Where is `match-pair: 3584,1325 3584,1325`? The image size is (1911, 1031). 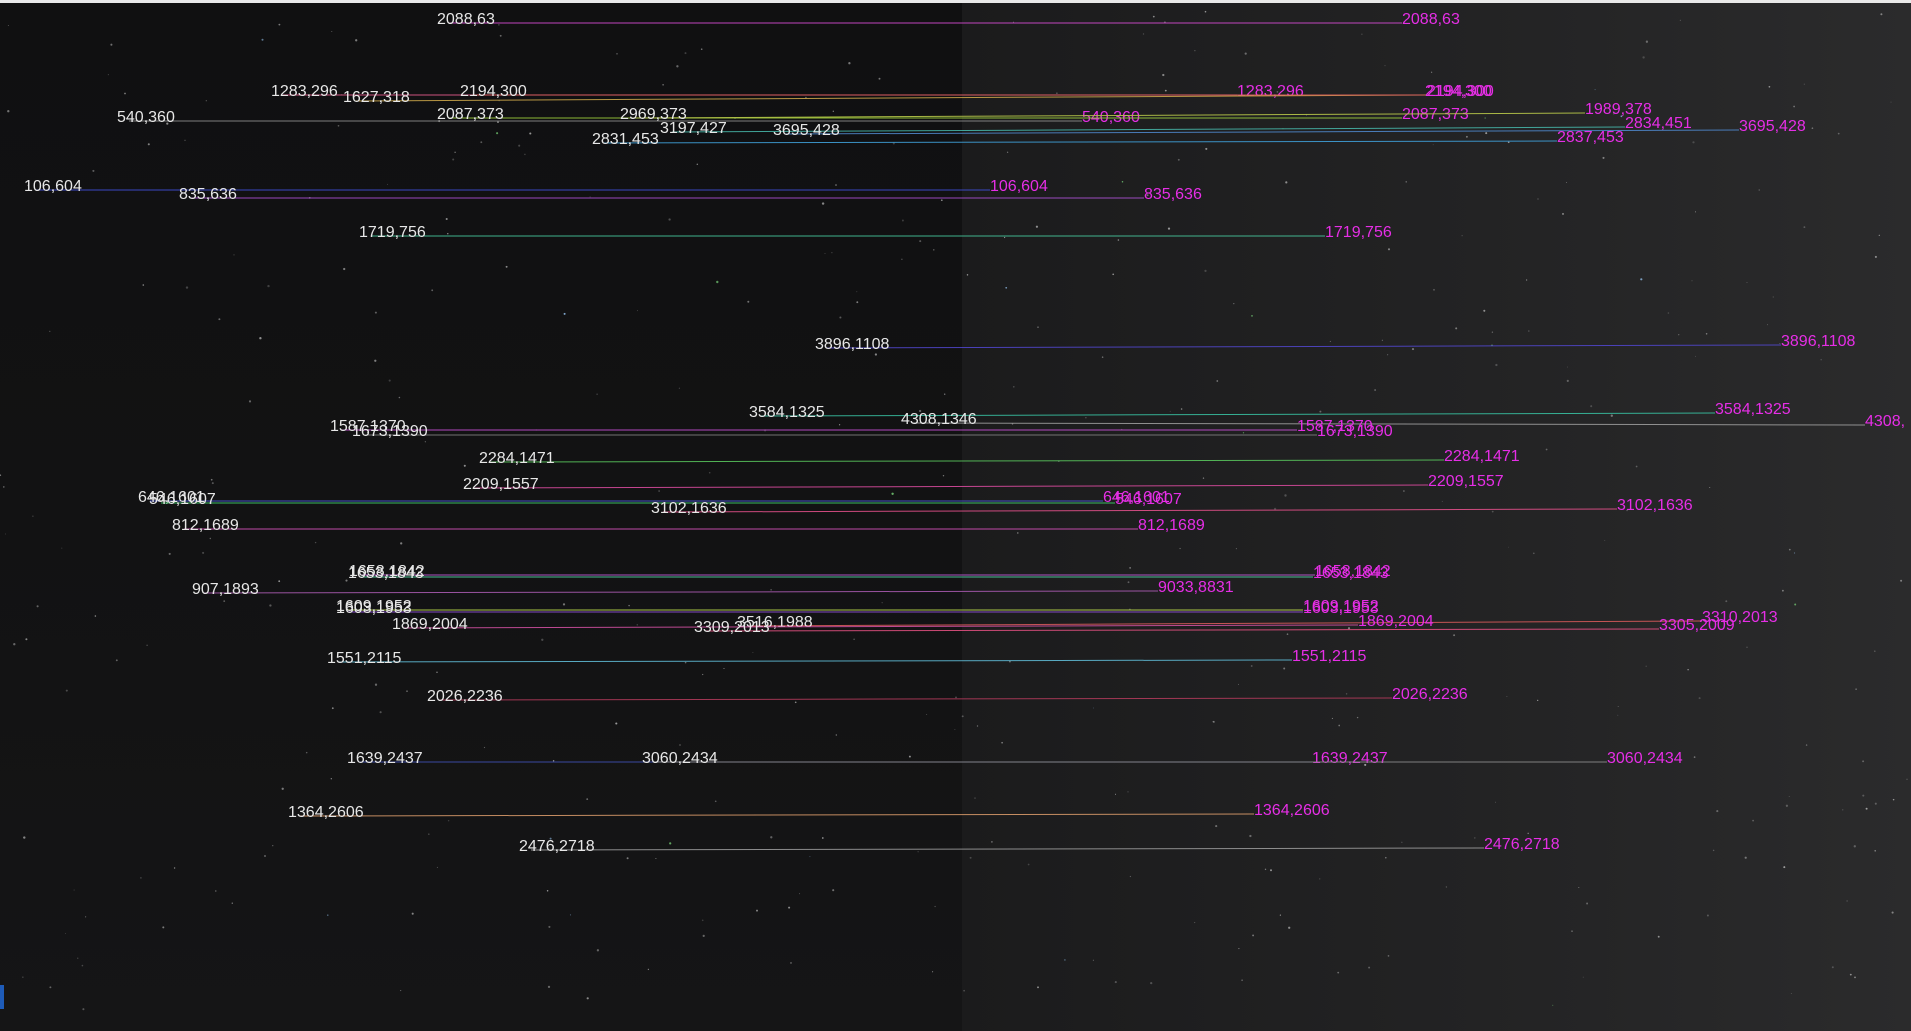
match-pair: 3584,1325 3584,1325 is located at coordinates (1270, 411).